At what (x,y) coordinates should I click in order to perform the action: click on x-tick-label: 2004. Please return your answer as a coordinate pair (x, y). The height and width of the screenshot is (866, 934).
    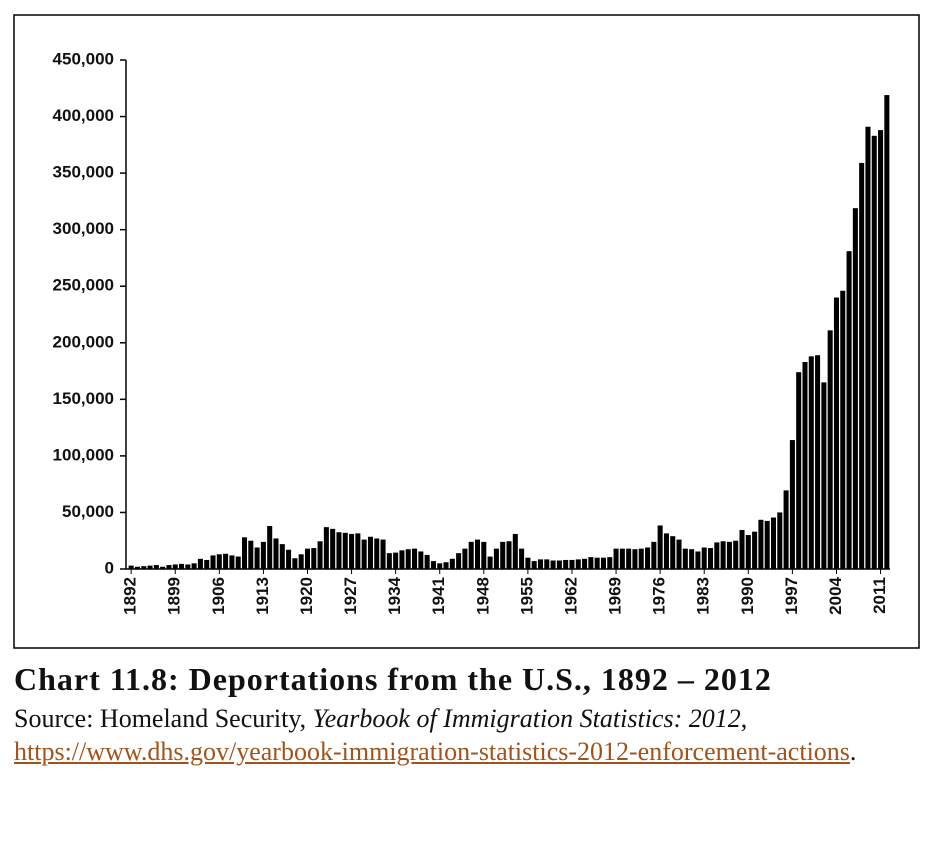
    Looking at the image, I should click on (835, 595).